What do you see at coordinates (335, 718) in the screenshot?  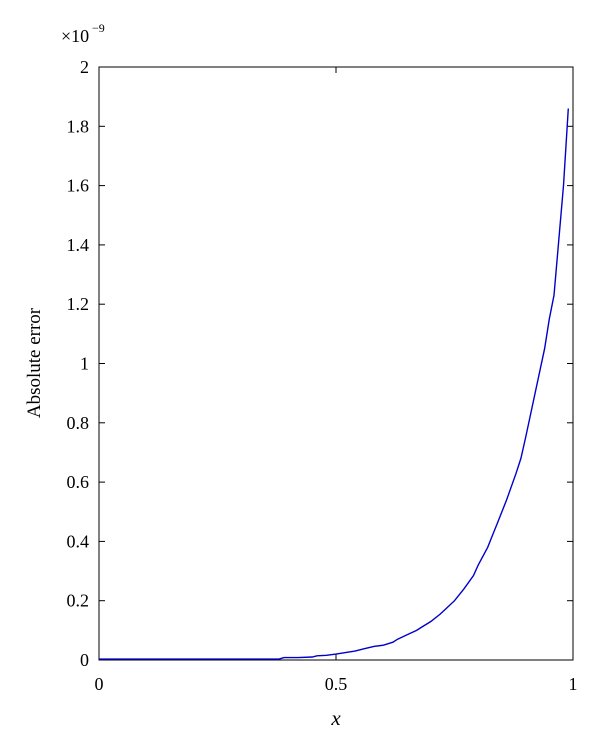 I see `x-axis-label: x` at bounding box center [335, 718].